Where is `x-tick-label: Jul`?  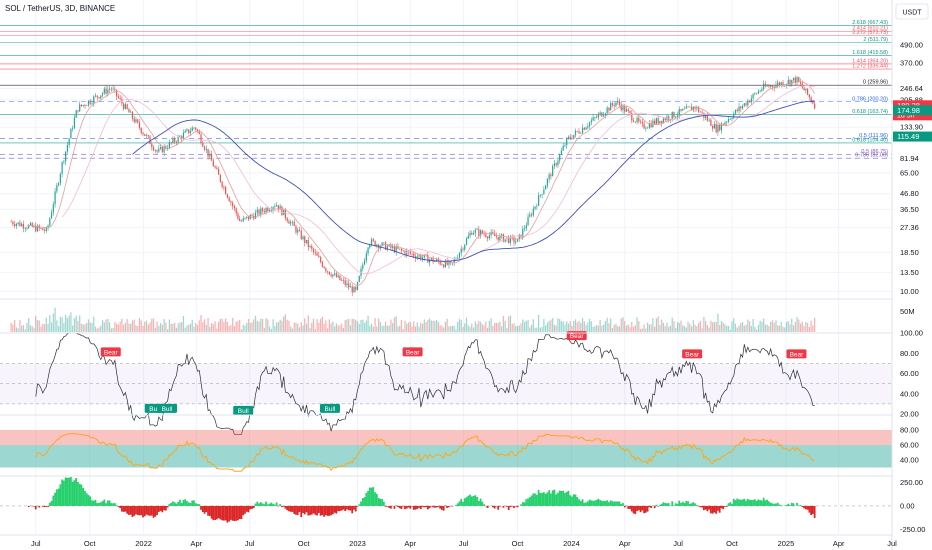
x-tick-label: Jul is located at coordinates (678, 543).